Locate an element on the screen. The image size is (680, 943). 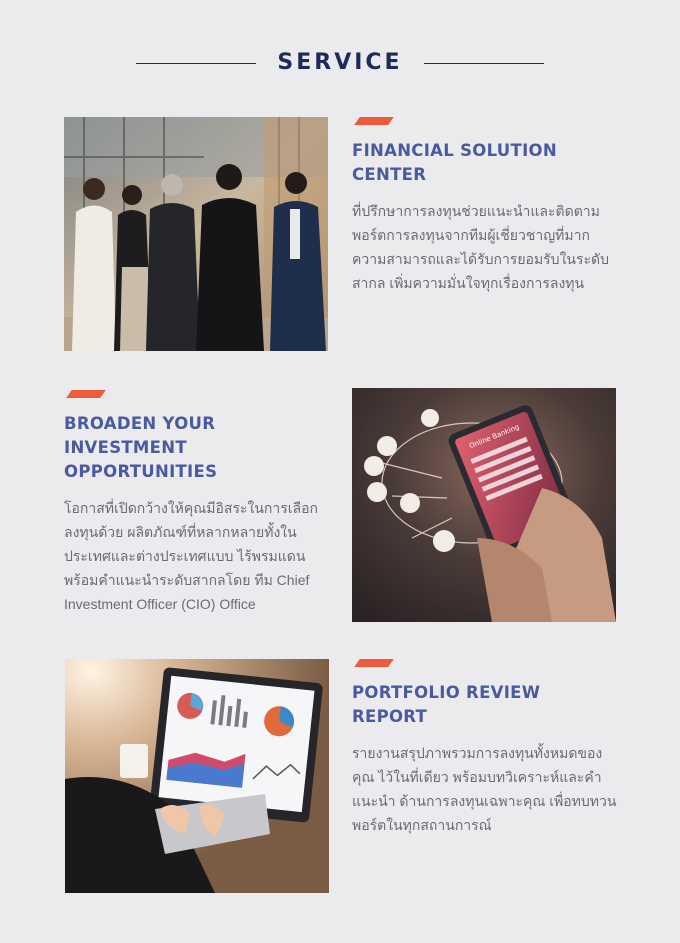
laptop-charts-photo is located at coordinates (197, 776).